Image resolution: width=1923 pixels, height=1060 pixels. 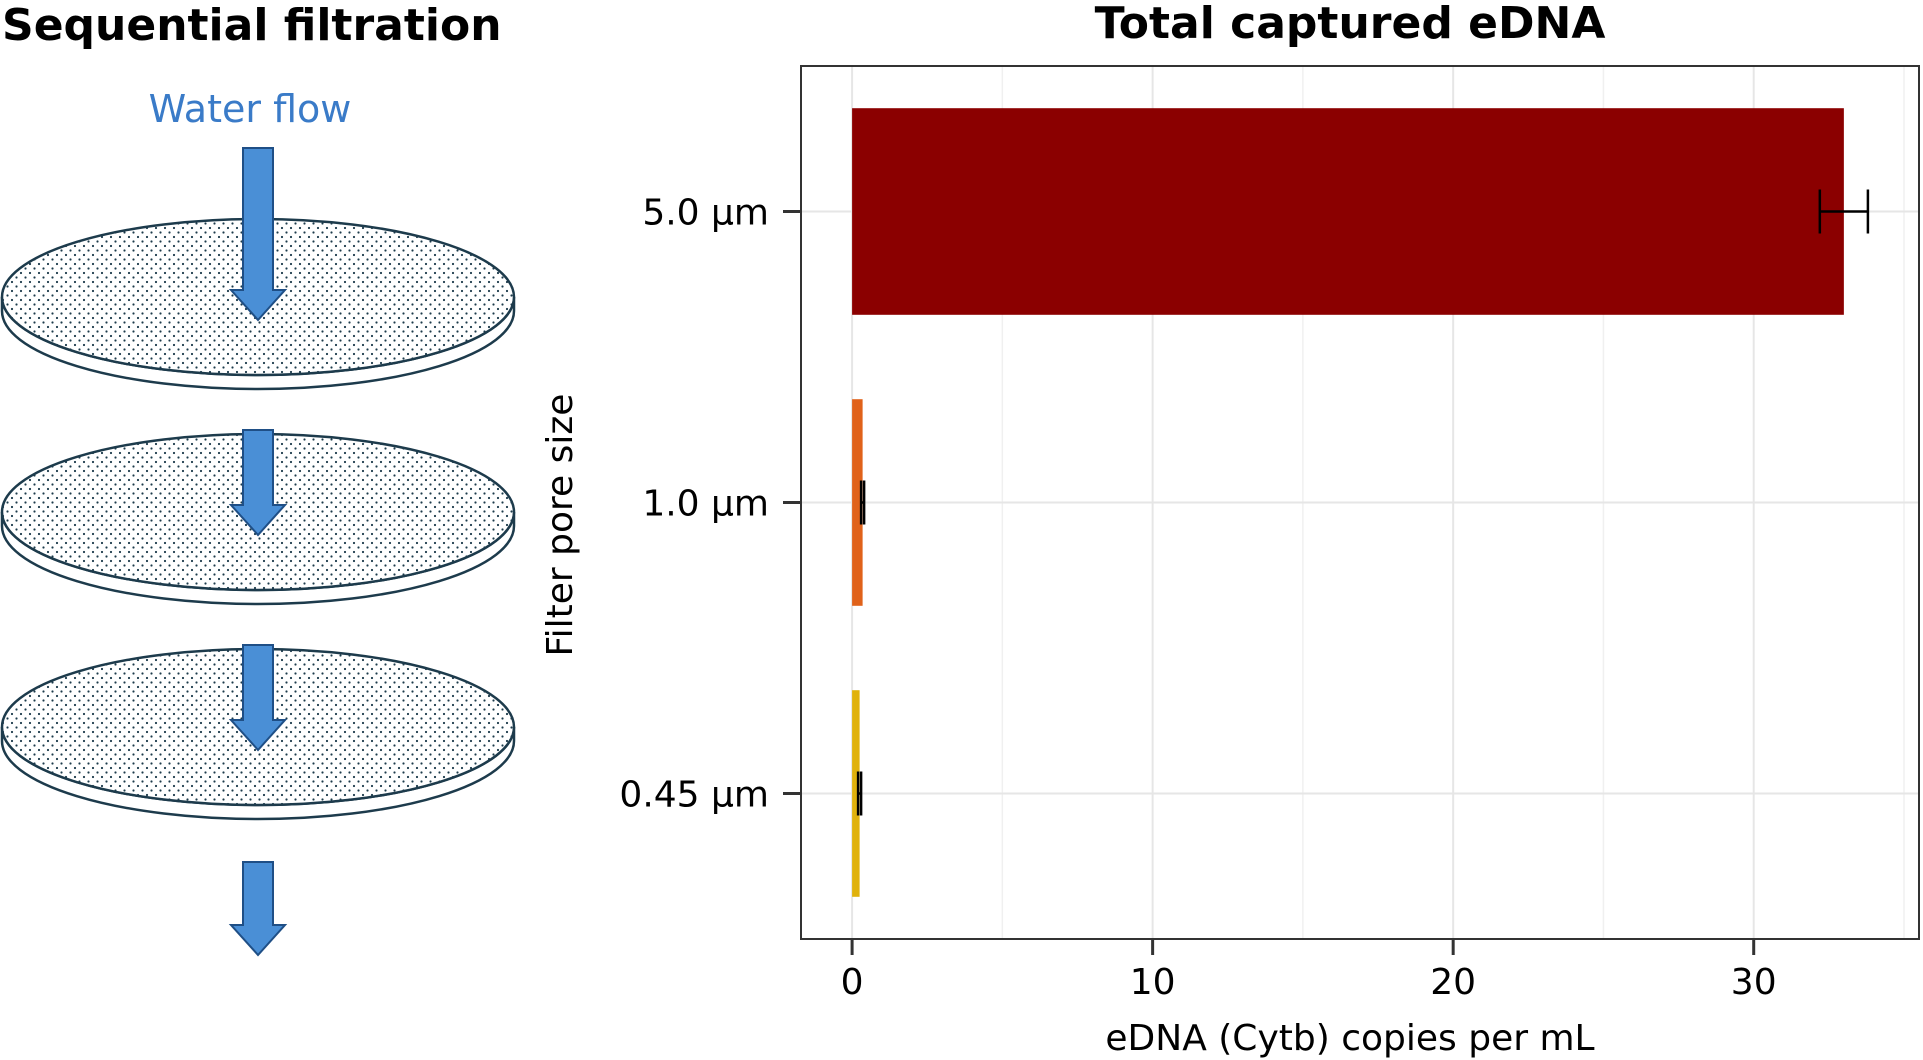 What do you see at coordinates (705, 504) in the screenshot?
I see `y-tick-label: 1.0 µm` at bounding box center [705, 504].